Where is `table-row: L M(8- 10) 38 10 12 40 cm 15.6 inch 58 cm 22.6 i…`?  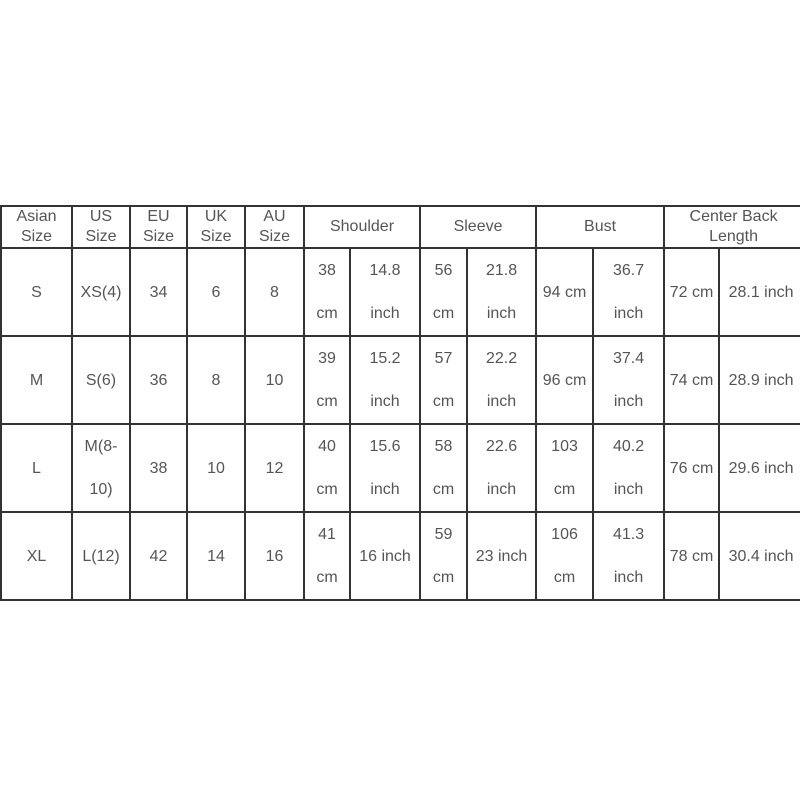
table-row: L M(8- 10) 38 10 12 40 cm 15.6 inch 58 cm 22.6 i… is located at coordinates (400, 468).